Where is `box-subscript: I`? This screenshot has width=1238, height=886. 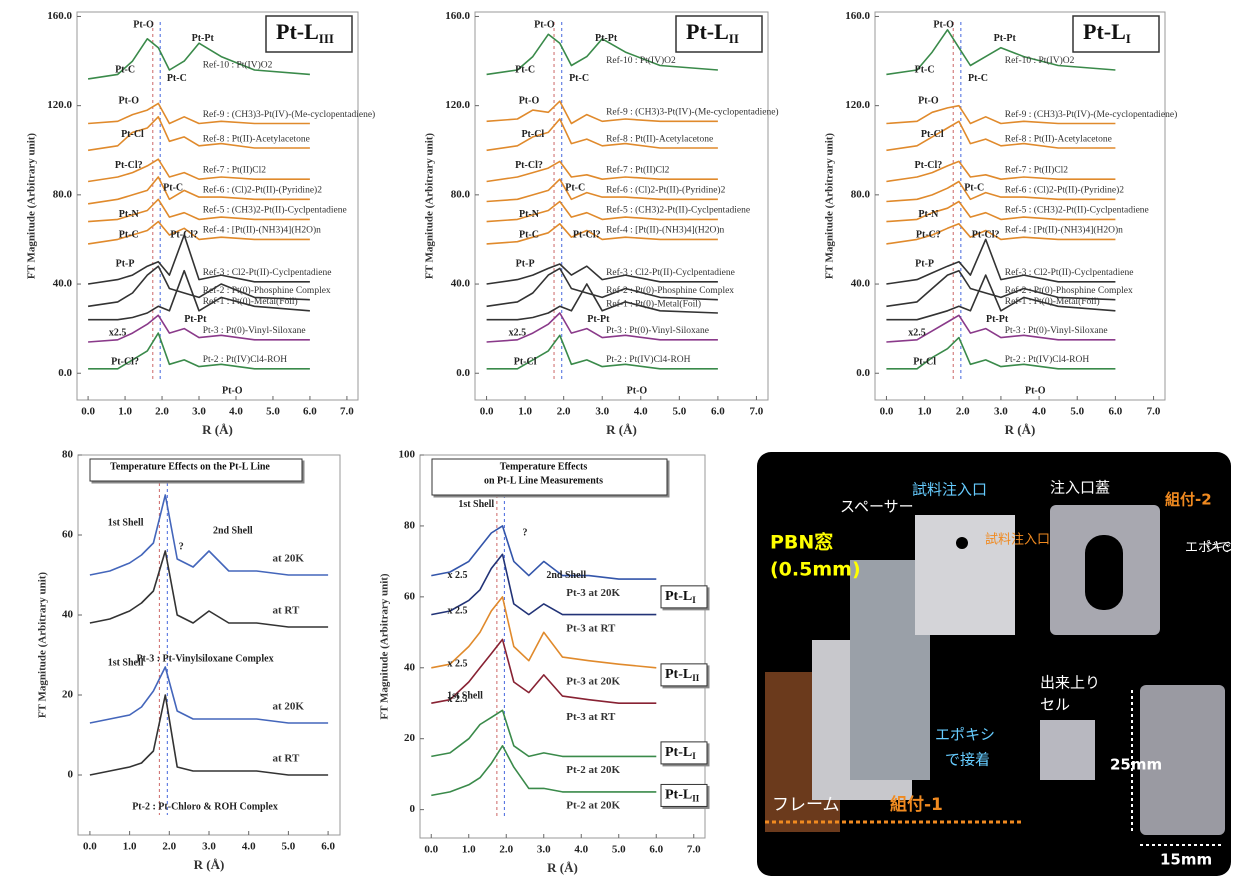
box-subscript: I is located at coordinates (694, 756).